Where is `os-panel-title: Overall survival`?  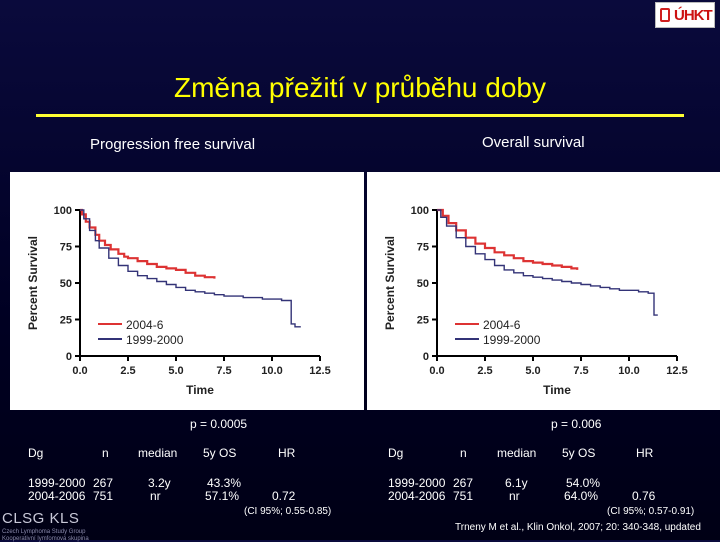 os-panel-title: Overall survival is located at coordinates (533, 142).